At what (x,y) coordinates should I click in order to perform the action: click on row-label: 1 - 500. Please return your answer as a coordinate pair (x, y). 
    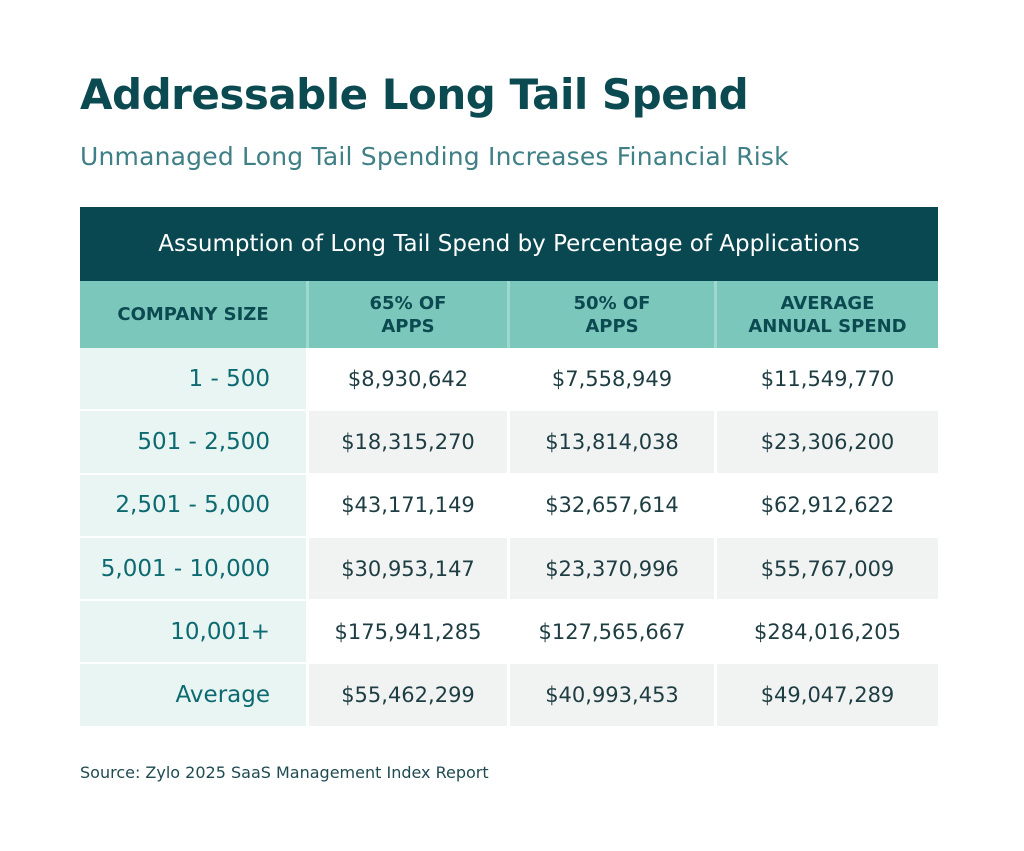
    Looking at the image, I should click on (194, 380).